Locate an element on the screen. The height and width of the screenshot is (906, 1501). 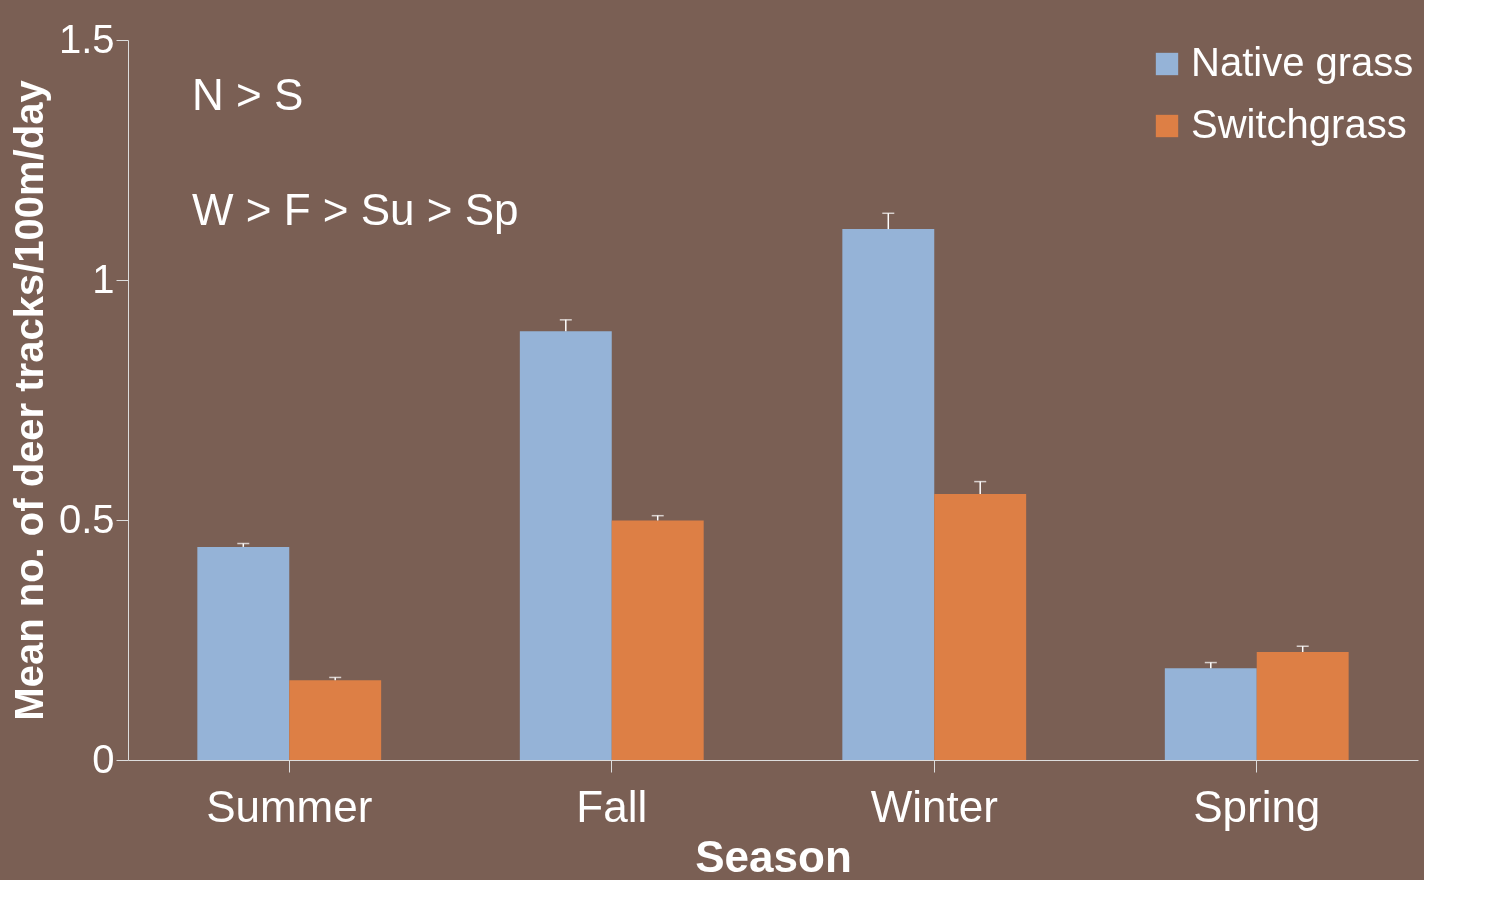
y-tick-label: 0.5 is located at coordinates (86, 518).